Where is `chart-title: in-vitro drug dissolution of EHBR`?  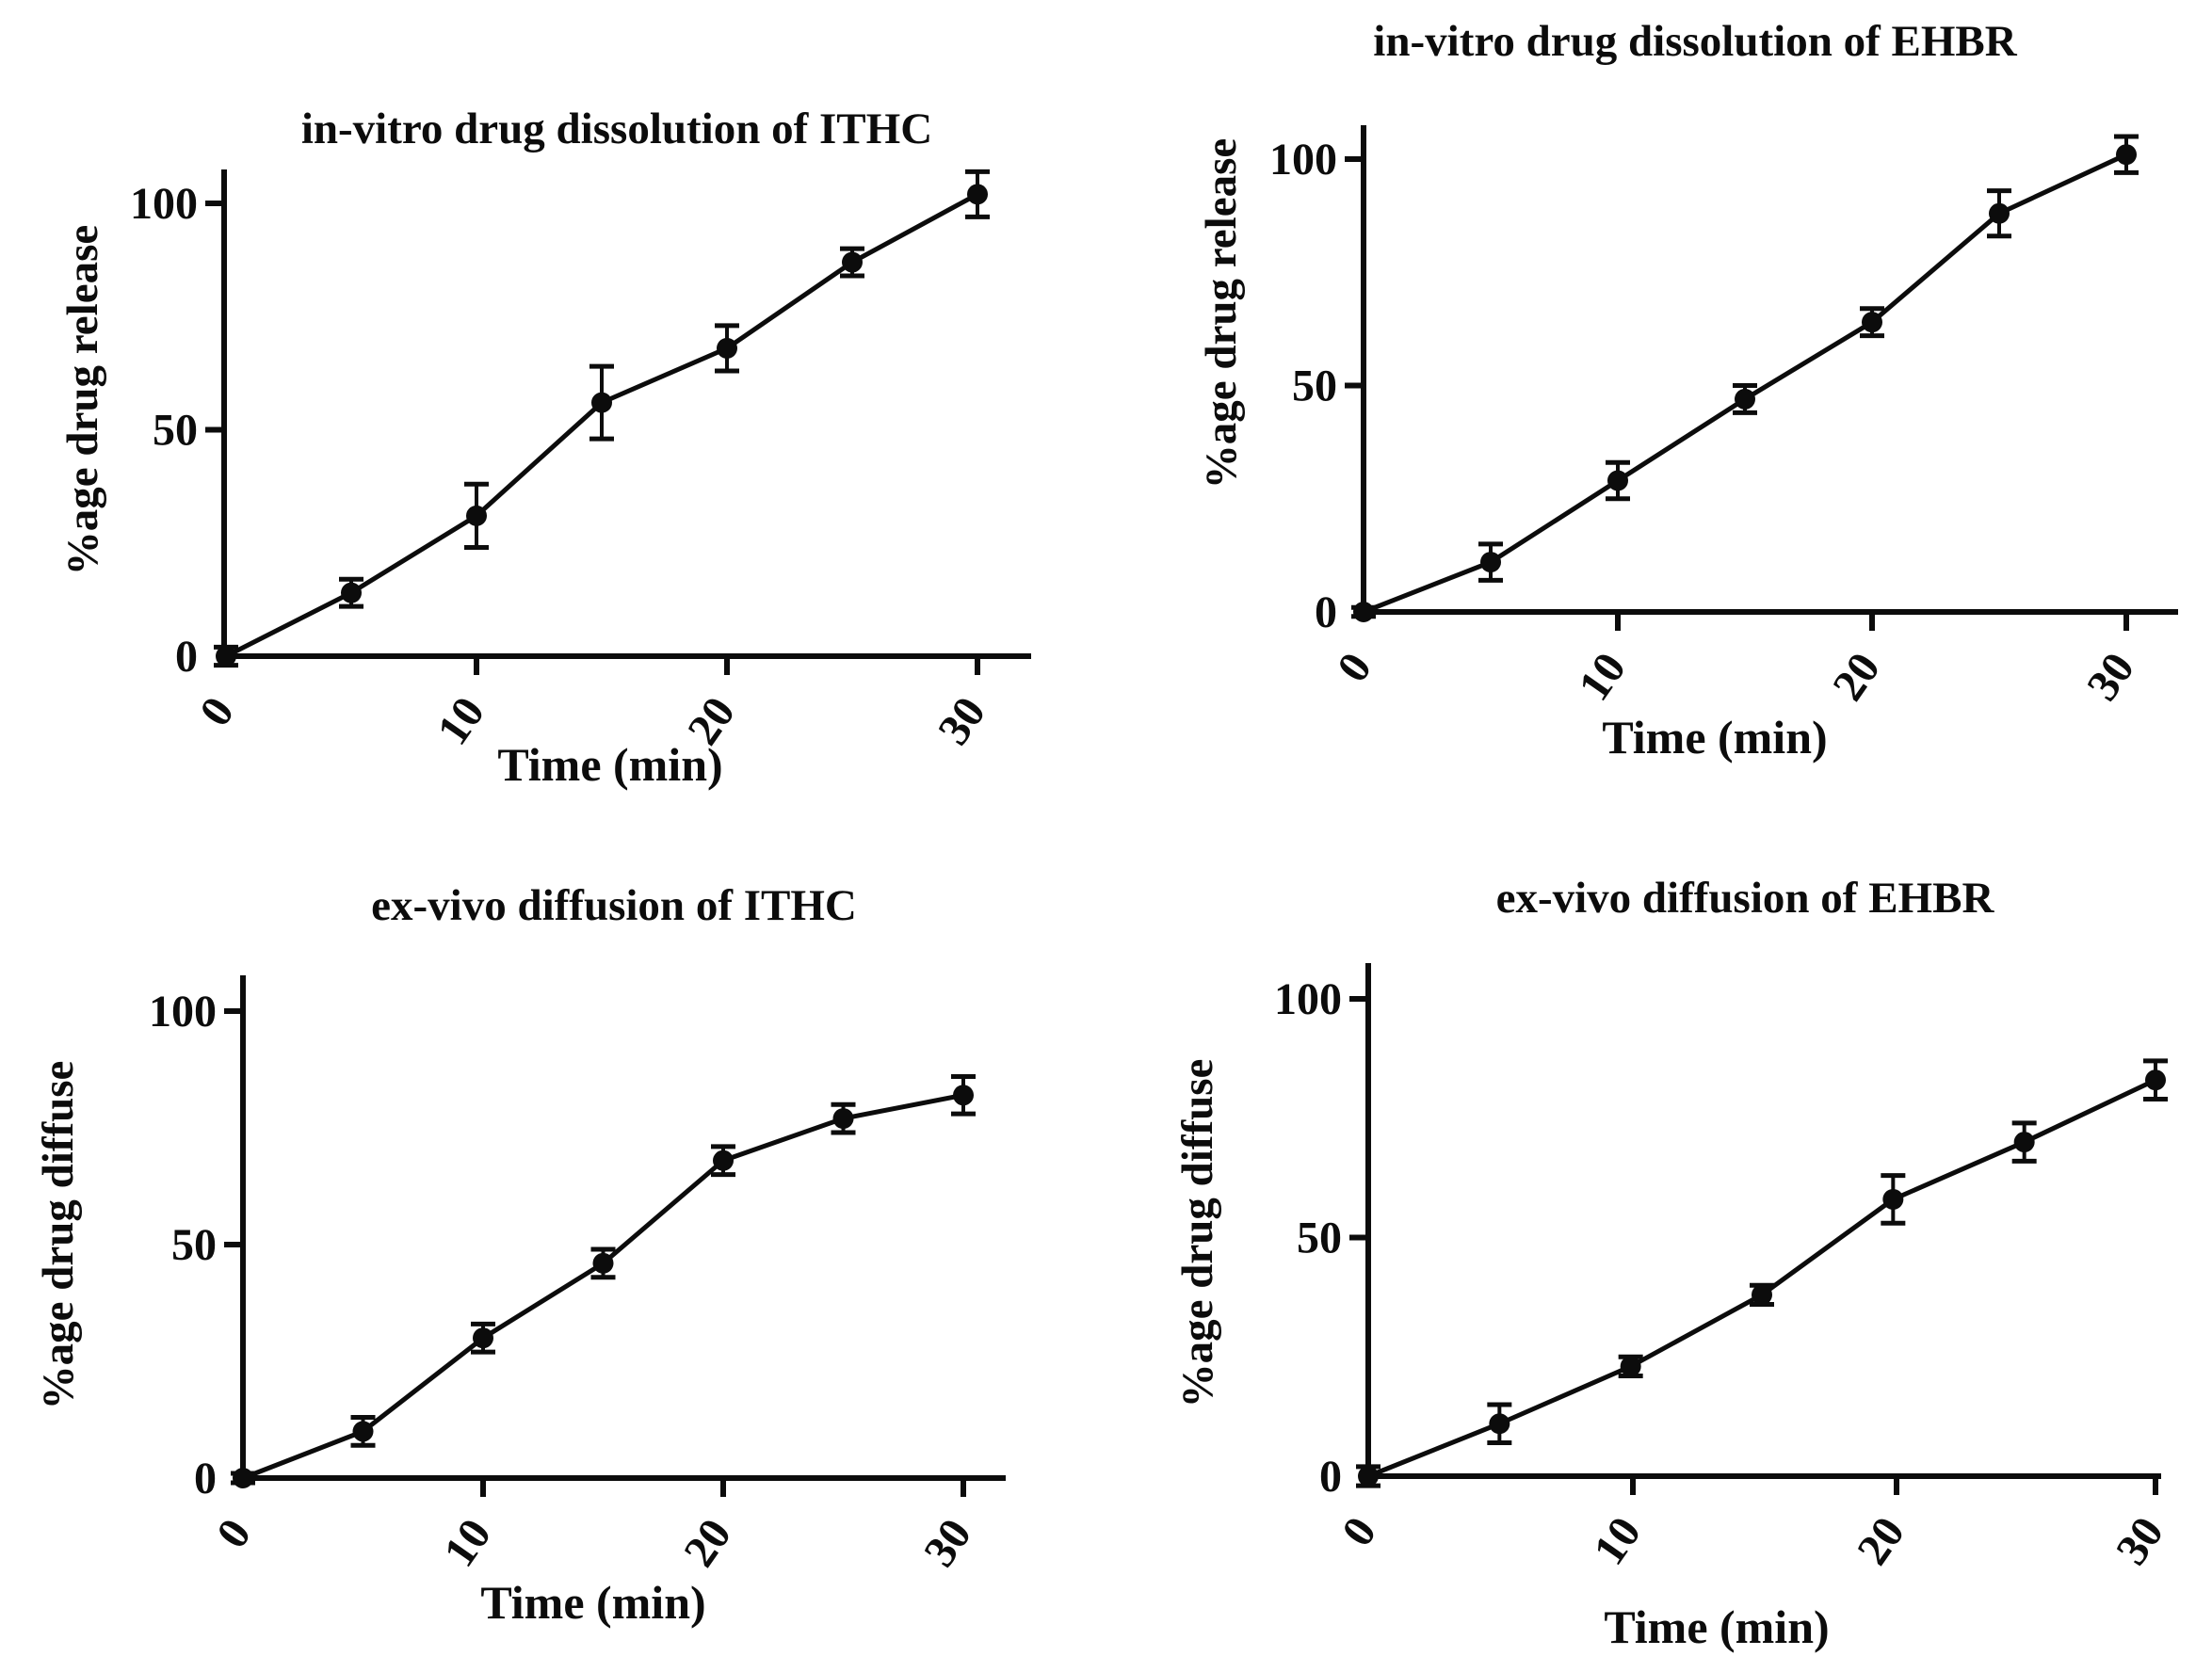 chart-title: in-vitro drug dissolution of EHBR is located at coordinates (1695, 41).